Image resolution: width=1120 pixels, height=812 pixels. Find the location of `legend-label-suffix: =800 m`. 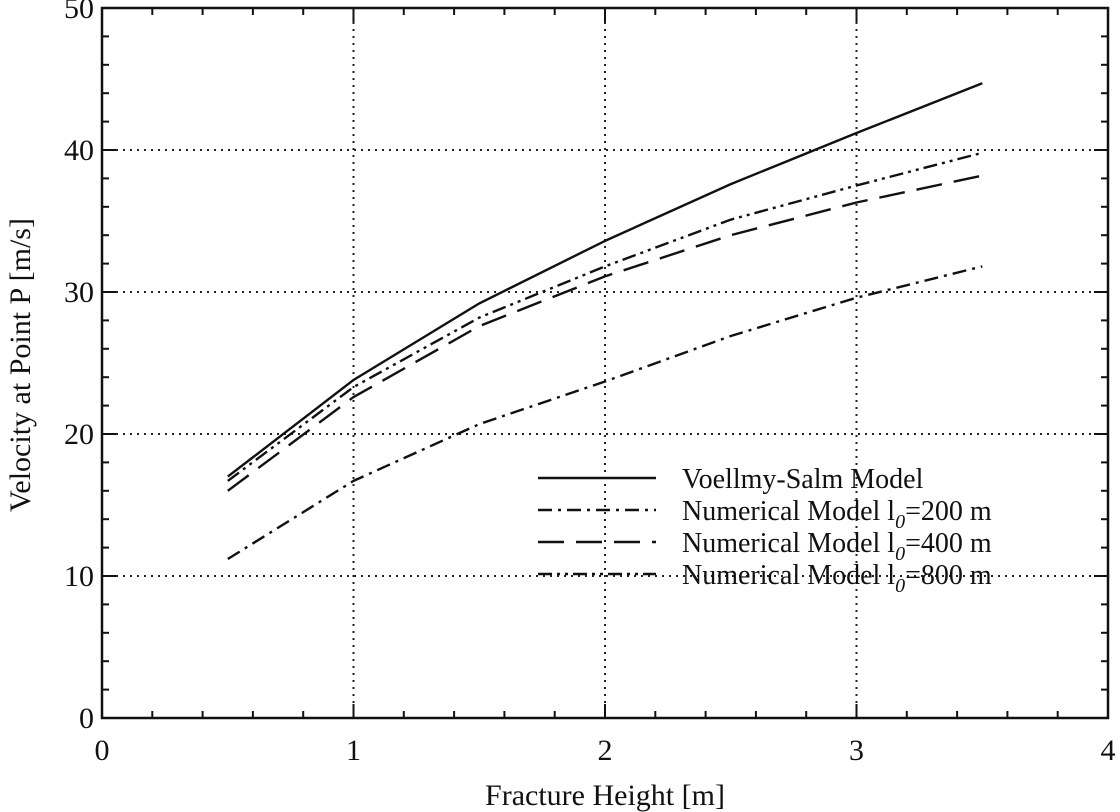

legend-label-suffix: =800 m is located at coordinates (948, 575).